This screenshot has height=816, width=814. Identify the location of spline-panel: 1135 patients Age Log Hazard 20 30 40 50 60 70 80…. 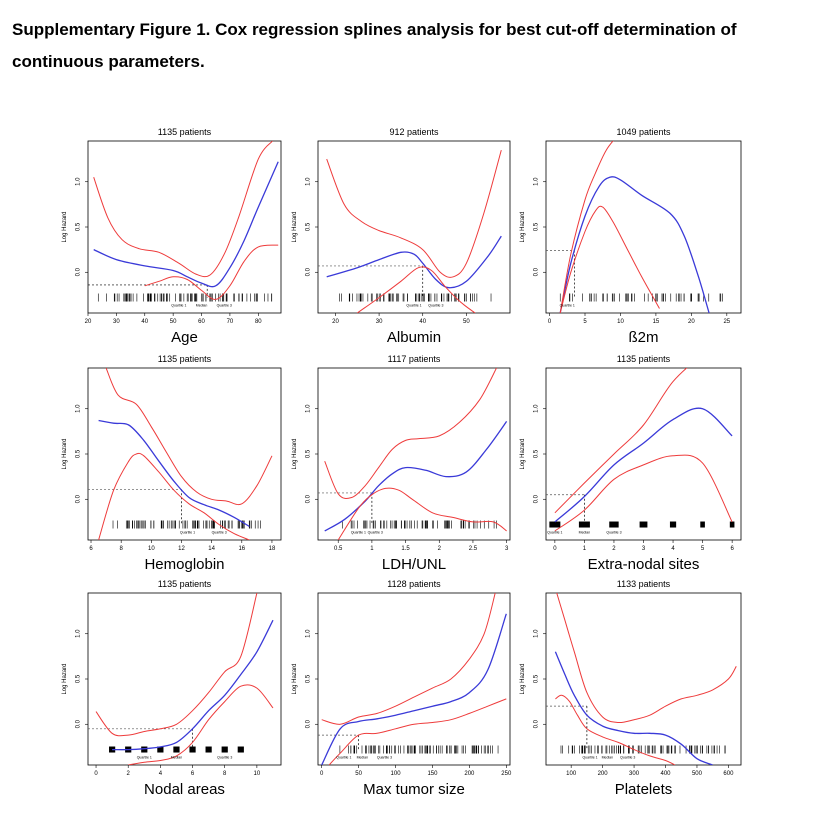
(172, 236).